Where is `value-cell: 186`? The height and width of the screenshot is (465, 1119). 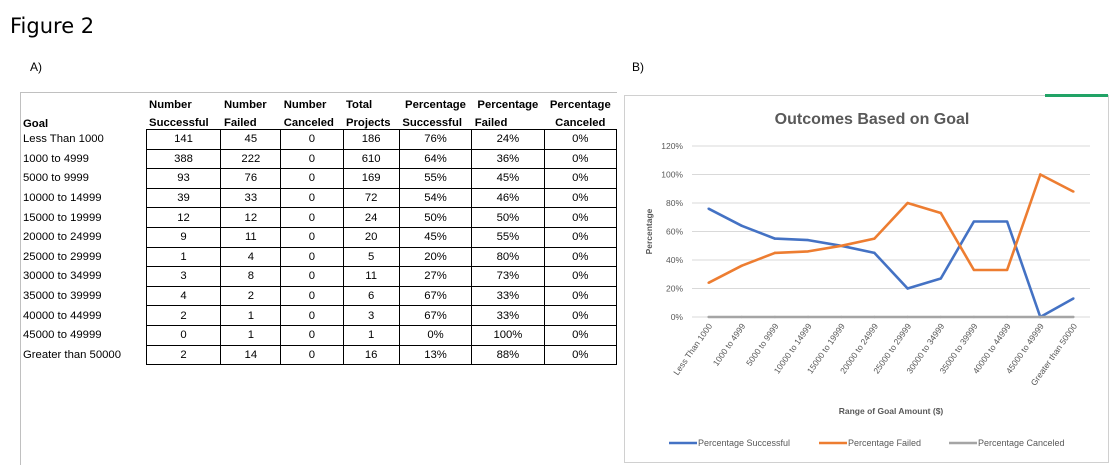
value-cell: 186 is located at coordinates (371, 139).